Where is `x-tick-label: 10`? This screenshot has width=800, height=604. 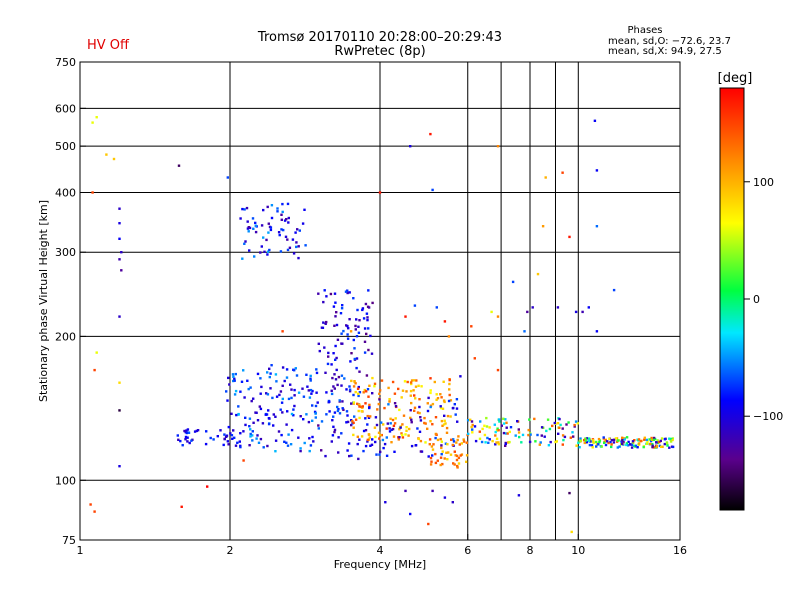
x-tick-label: 10 is located at coordinates (578, 550).